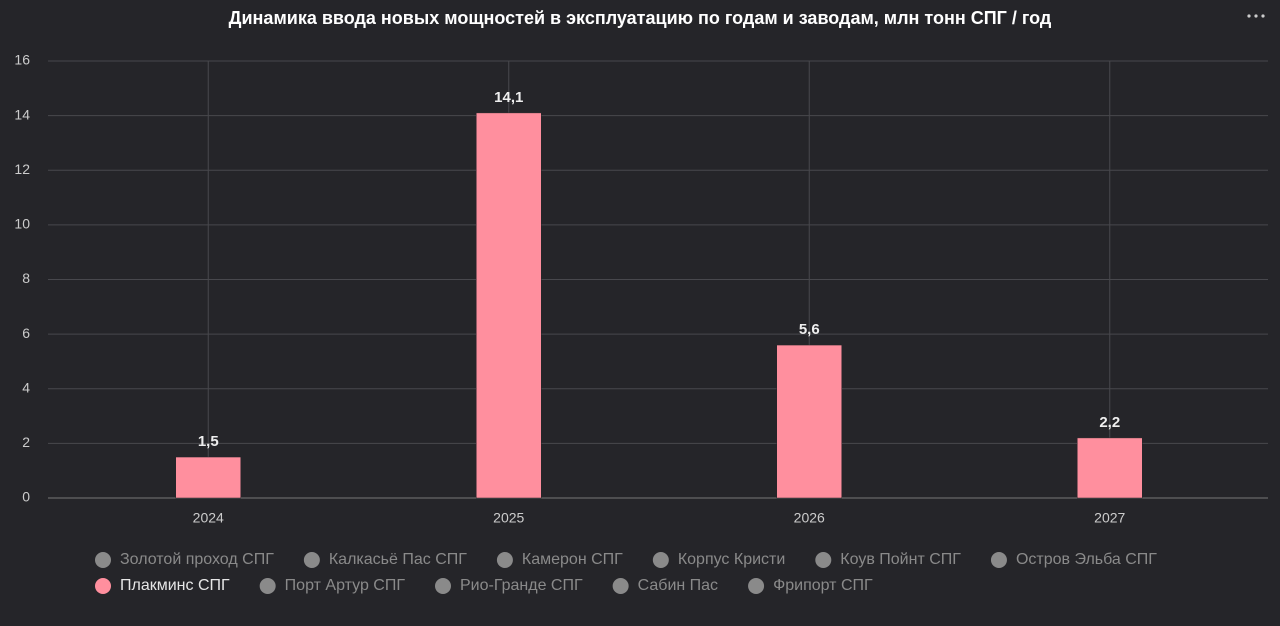 The width and height of the screenshot is (1280, 626). Describe the element at coordinates (731, 559) in the screenshot. I see `legend-label: Корпус Кристи` at that location.